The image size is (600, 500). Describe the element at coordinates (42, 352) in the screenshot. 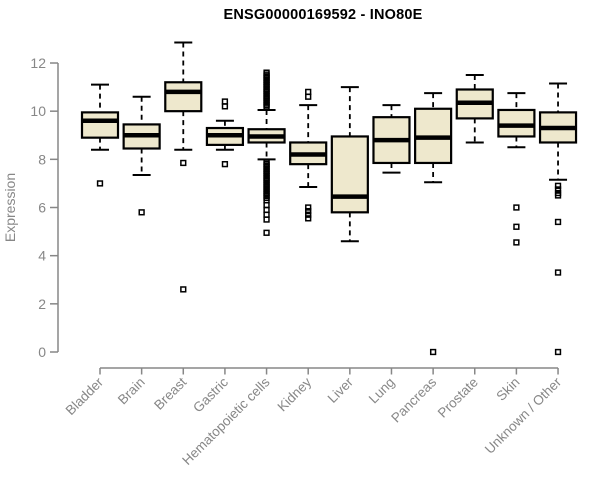

I see `y-tick-label: 0` at that location.